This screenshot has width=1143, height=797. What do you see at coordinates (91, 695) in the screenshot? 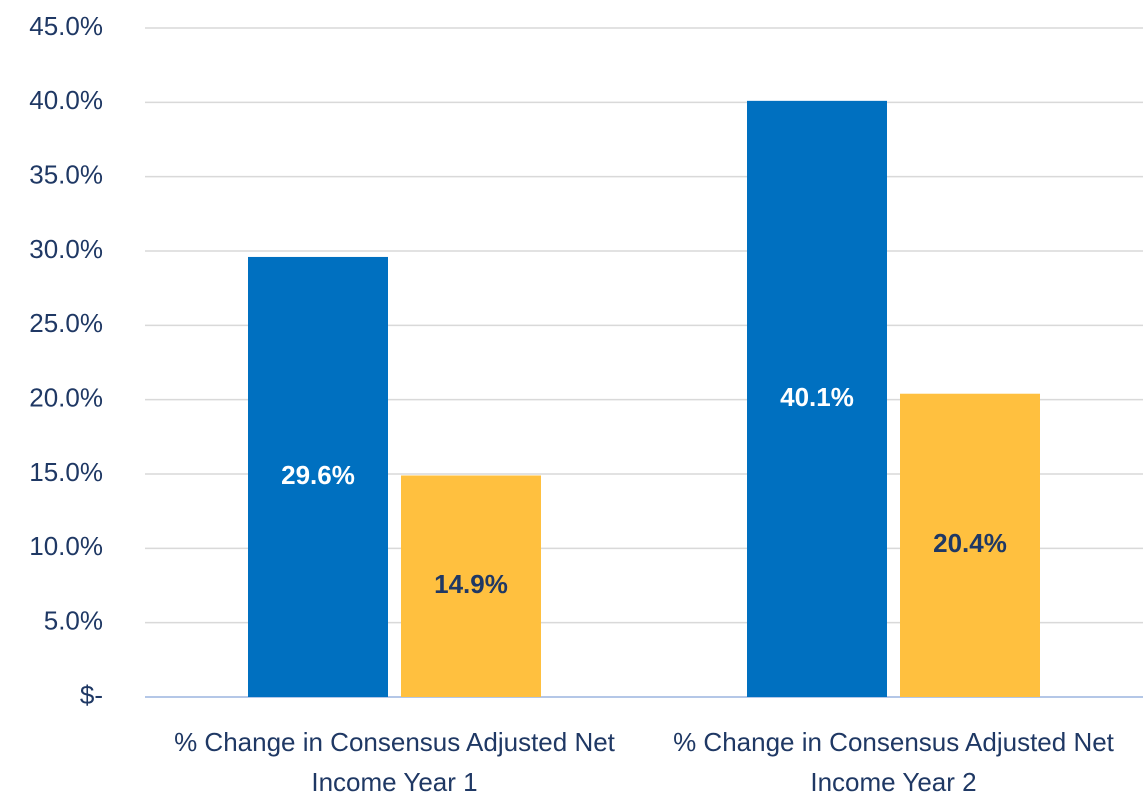
I see `y-tick-label: $-` at bounding box center [91, 695].